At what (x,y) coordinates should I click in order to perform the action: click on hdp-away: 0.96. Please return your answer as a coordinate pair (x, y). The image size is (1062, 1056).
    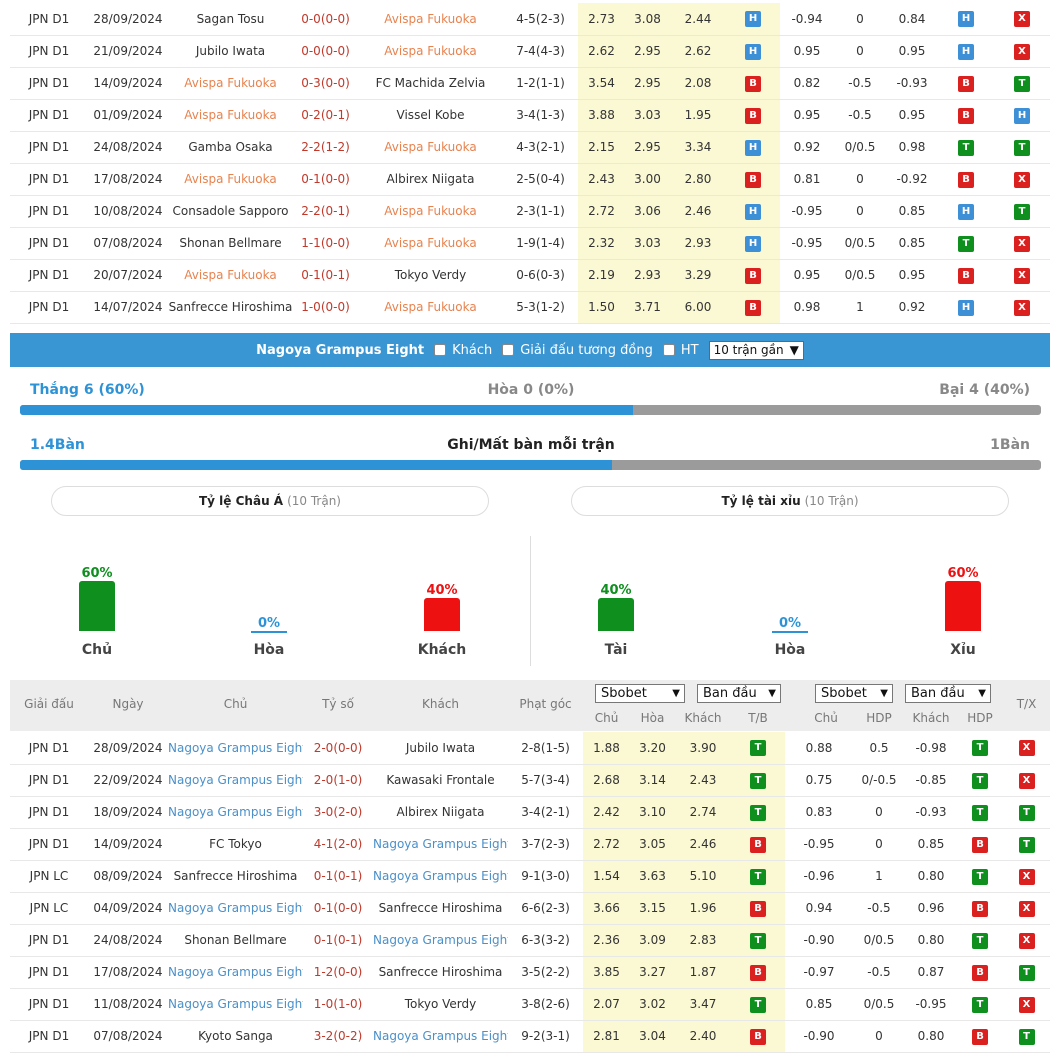
    Looking at the image, I should click on (931, 908).